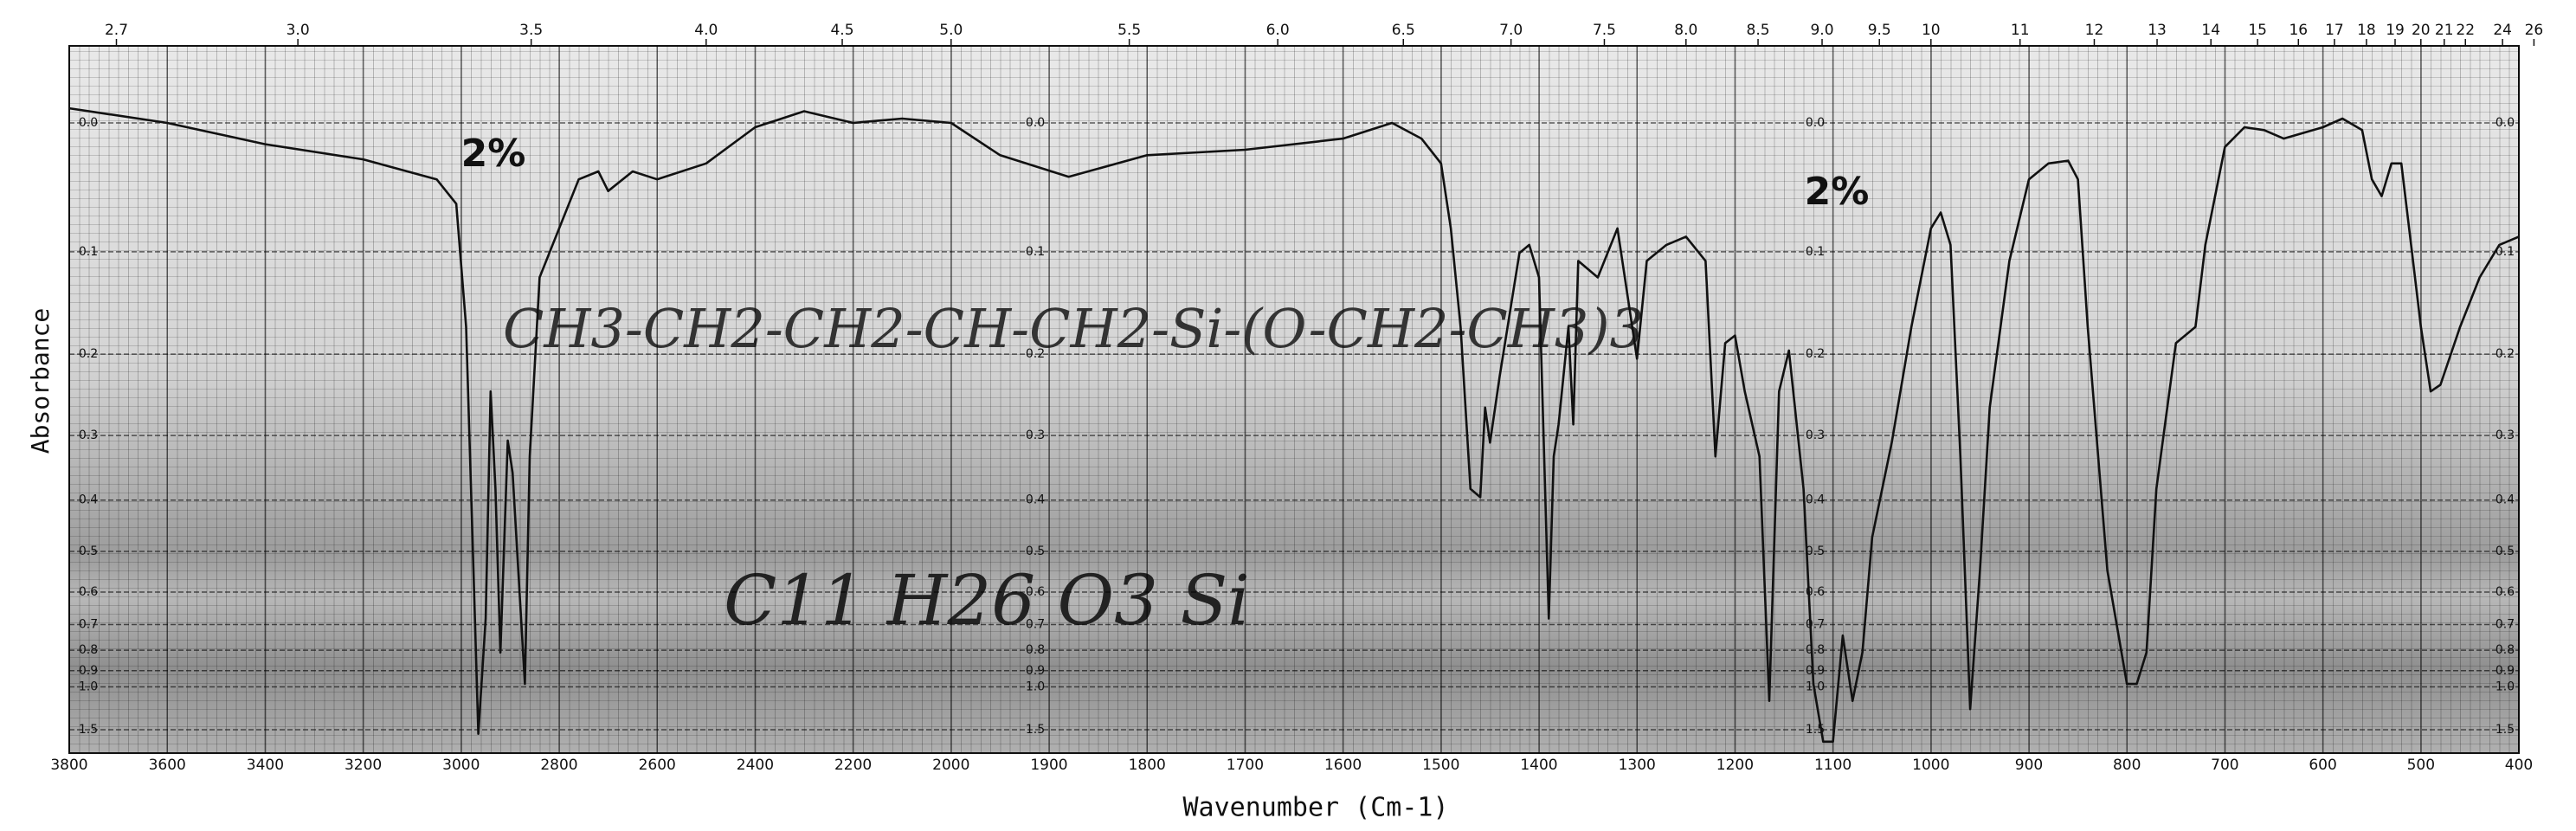 The image size is (2576, 831). What do you see at coordinates (2029, 765) in the screenshot?
I see `x-tick-label: 900` at bounding box center [2029, 765].